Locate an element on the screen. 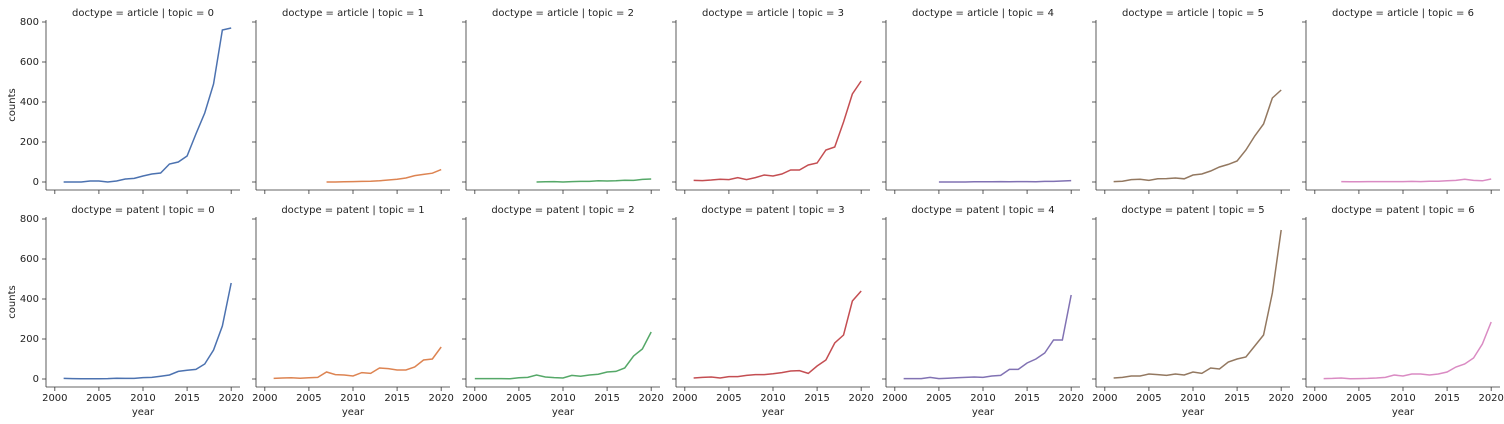 This screenshot has width=1504, height=424. panel-title: doctype = article | topic = 6 is located at coordinates (1403, 13).